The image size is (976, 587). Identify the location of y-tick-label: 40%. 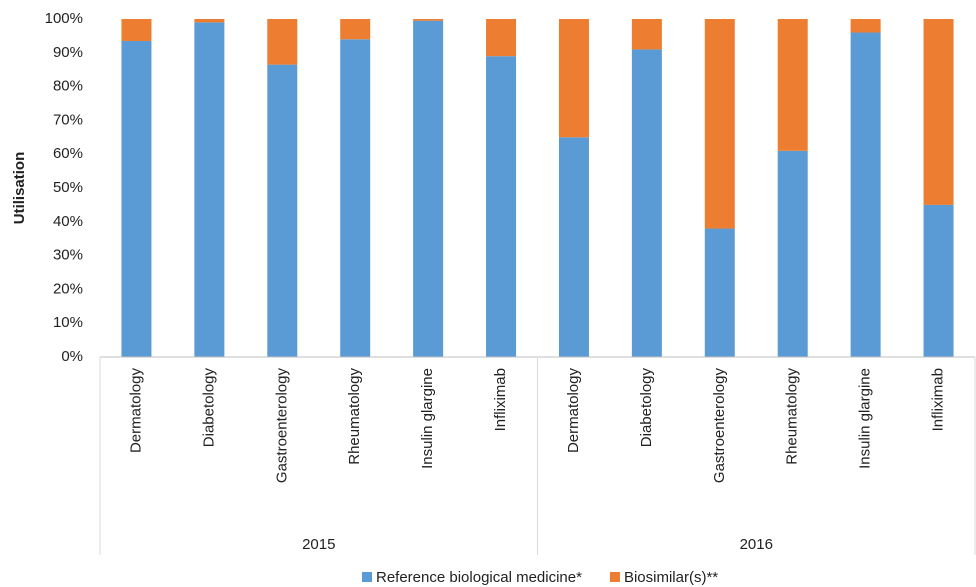
(68, 221).